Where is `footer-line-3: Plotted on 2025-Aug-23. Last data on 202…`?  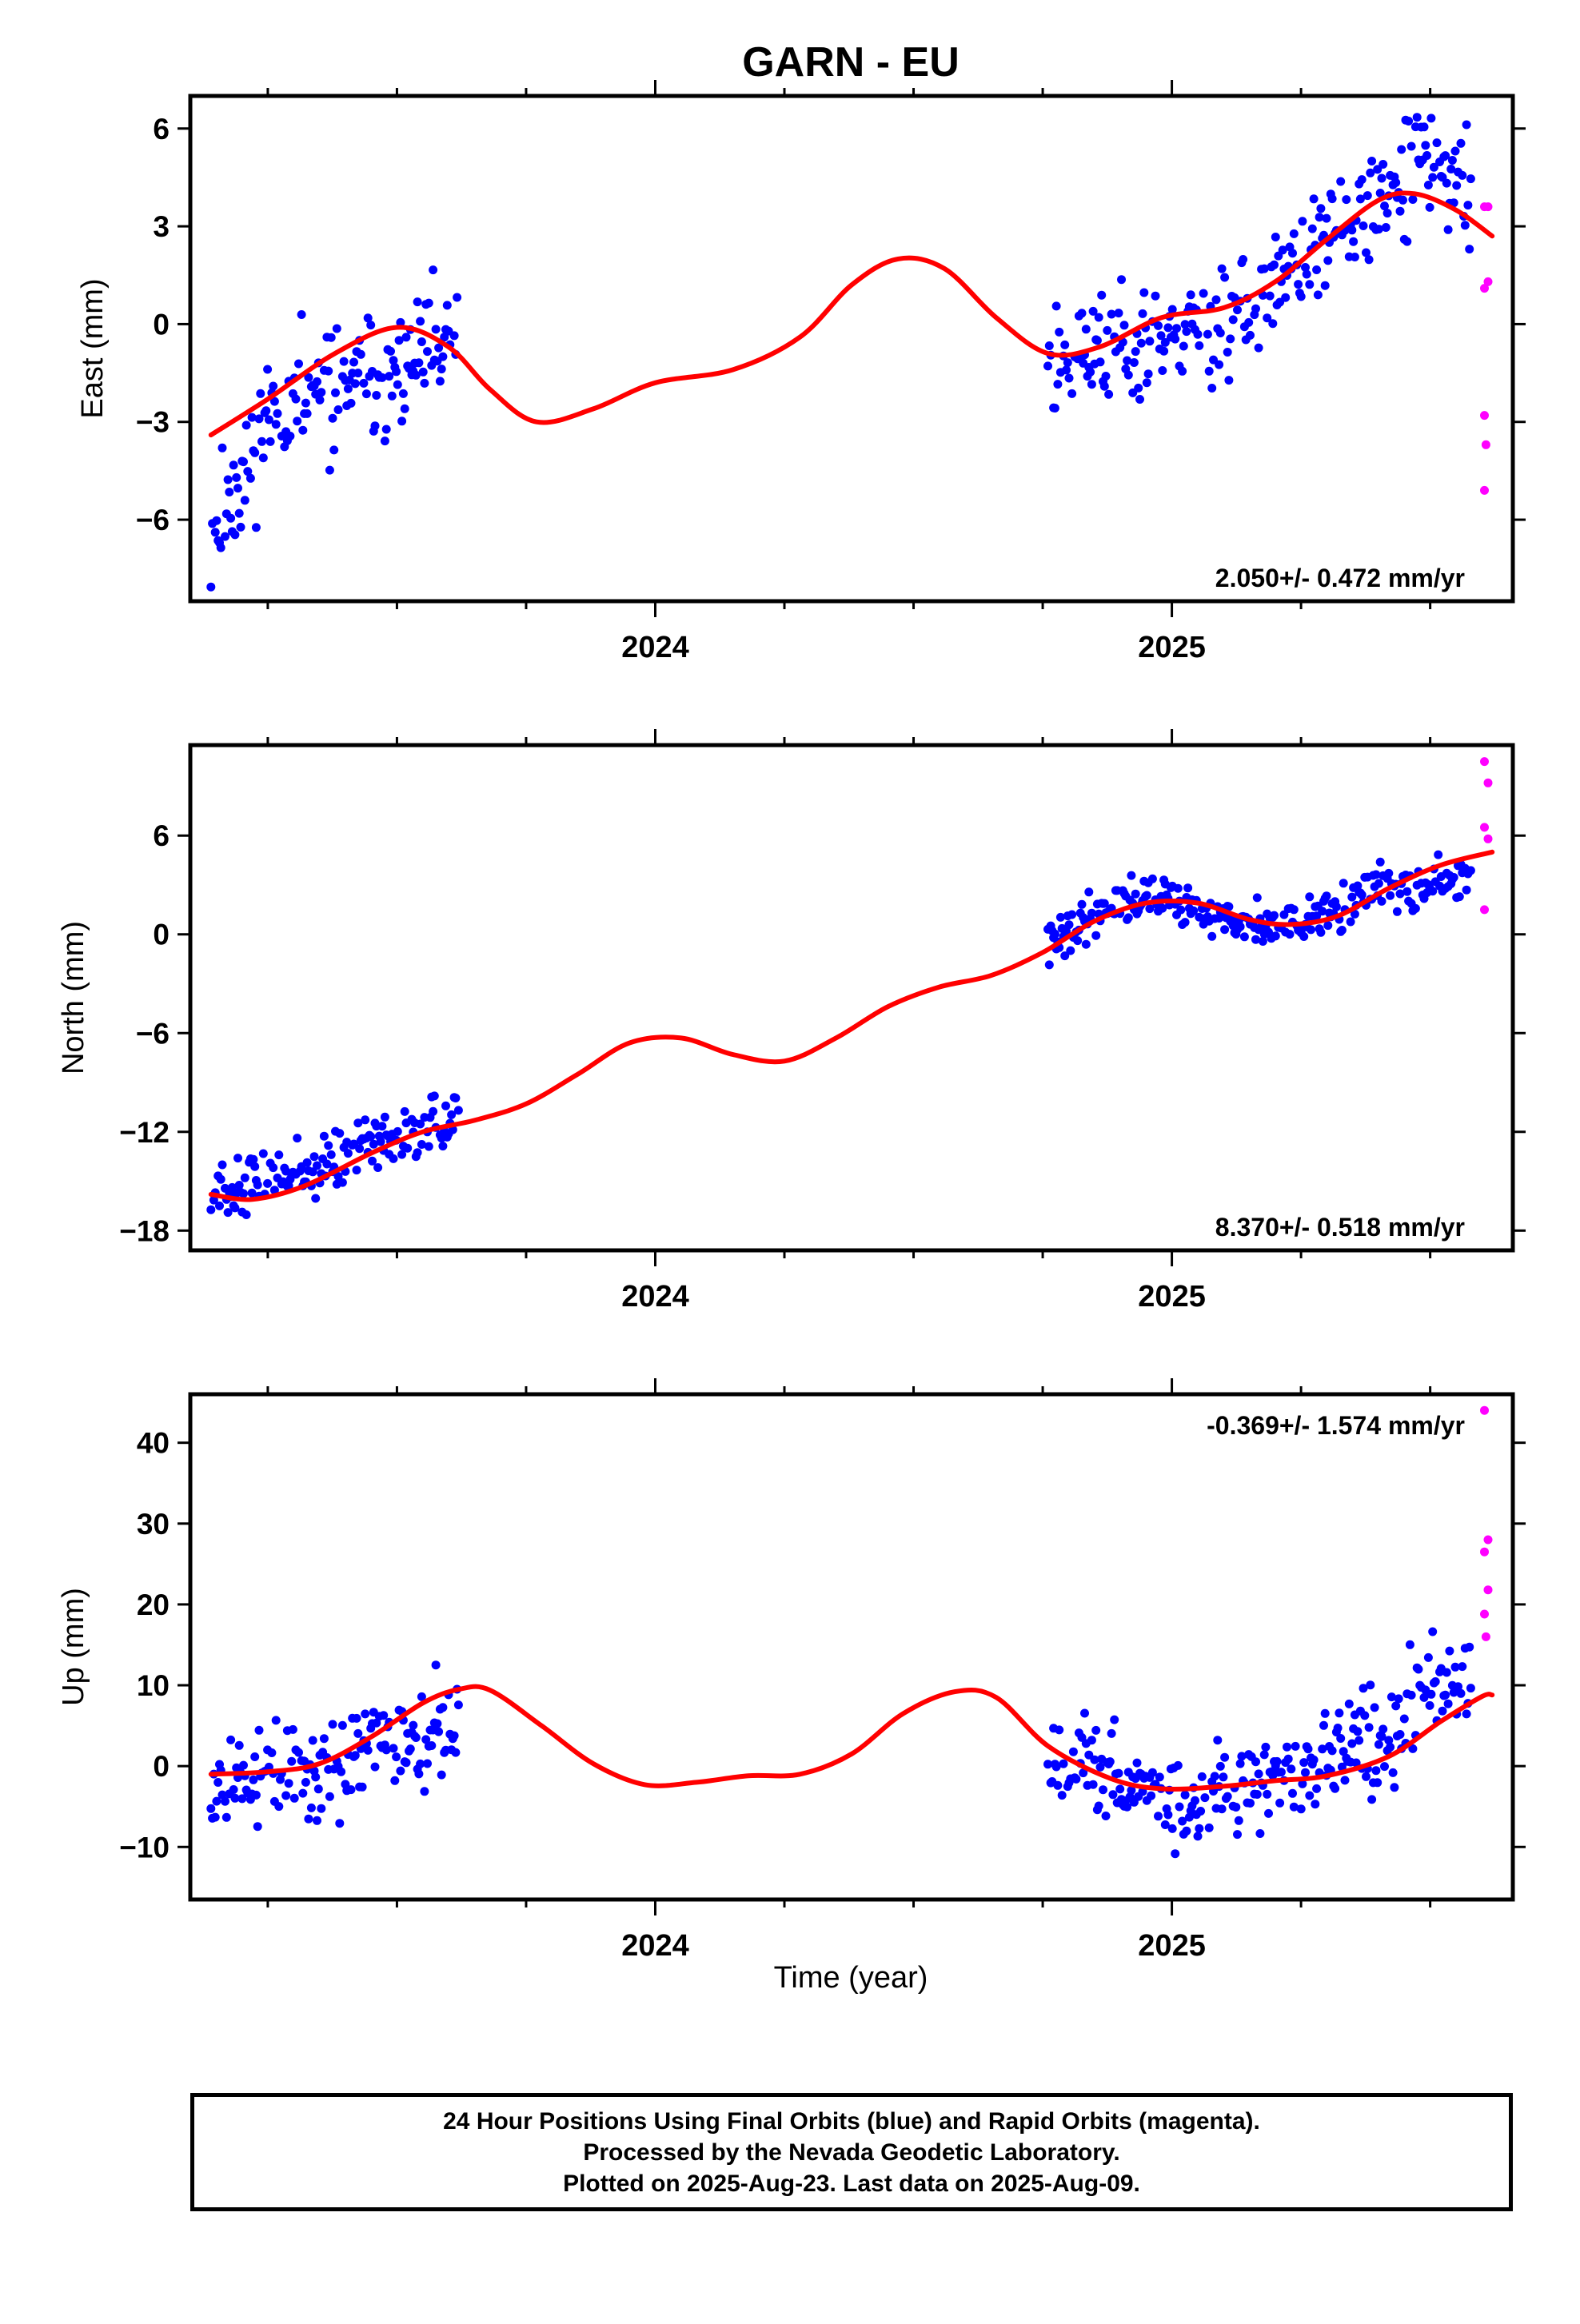 footer-line-3: Plotted on 2025-Aug-23. Last data on 202… is located at coordinates (851, 2184).